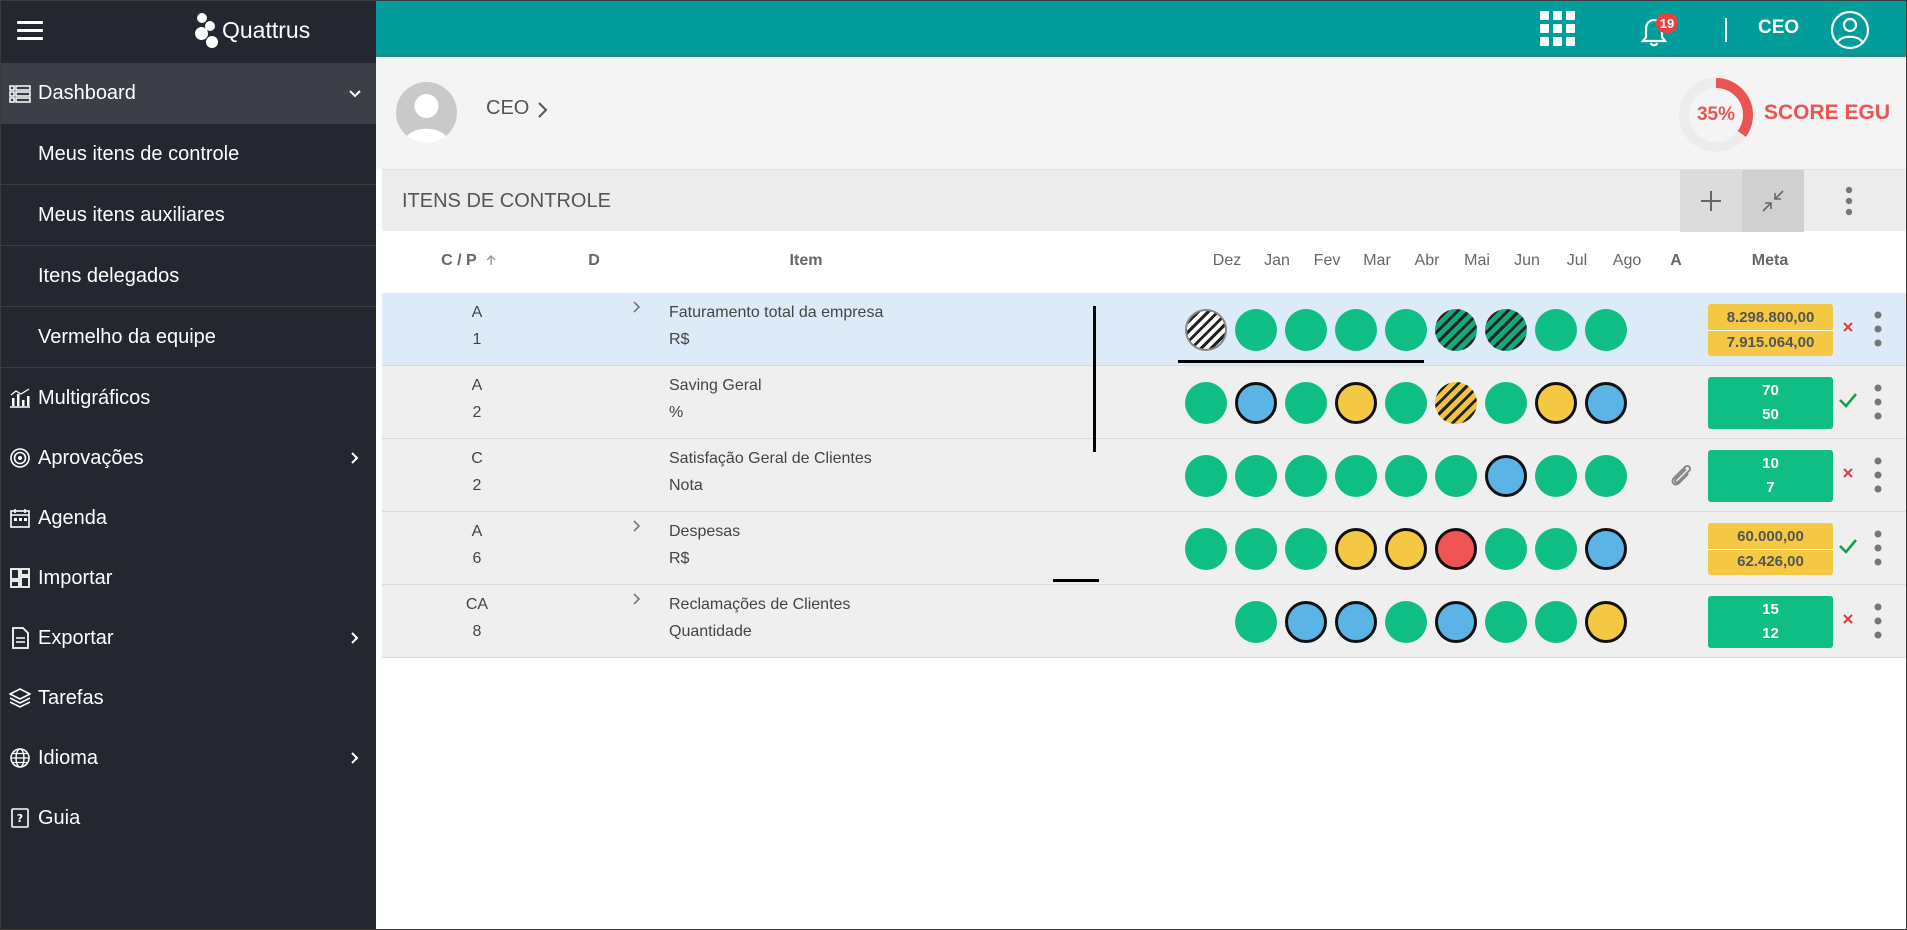  I want to click on table-row: C 2 Satisfação Geral de Clientes Nota 10 7, so click(1144, 475).